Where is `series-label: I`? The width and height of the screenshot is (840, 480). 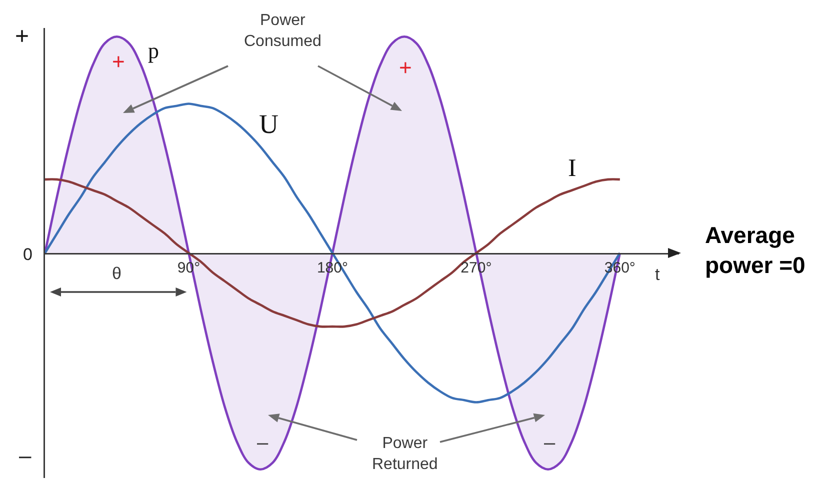
series-label: I is located at coordinates (572, 168).